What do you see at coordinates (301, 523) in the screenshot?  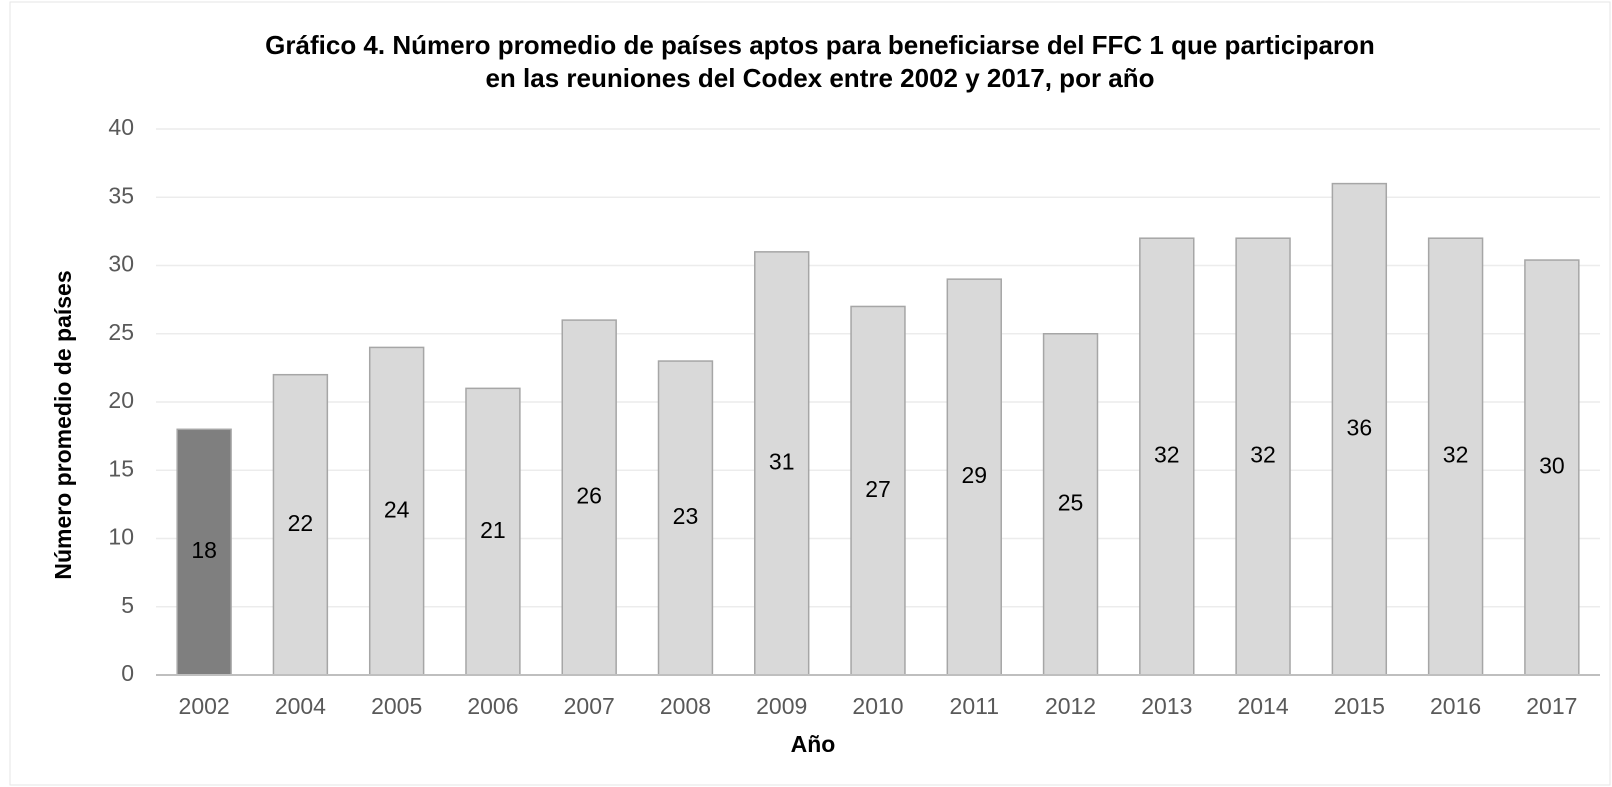 I see `data-label: 22` at bounding box center [301, 523].